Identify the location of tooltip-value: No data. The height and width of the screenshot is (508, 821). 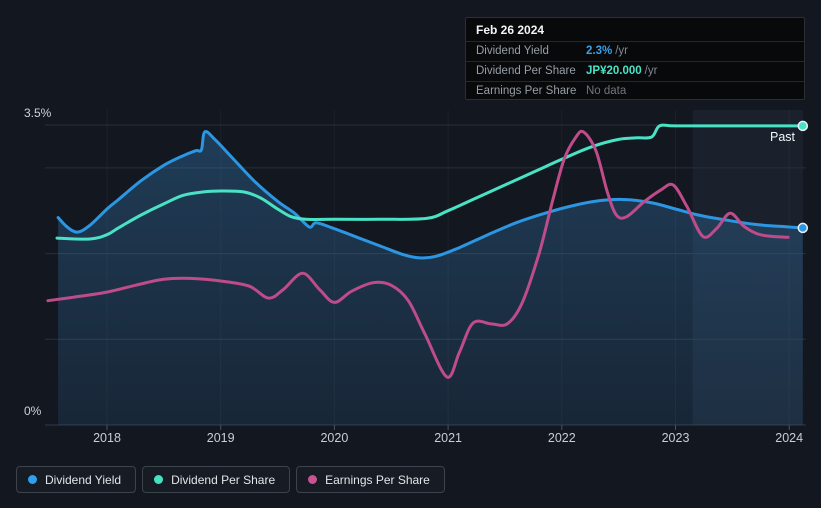
(606, 91).